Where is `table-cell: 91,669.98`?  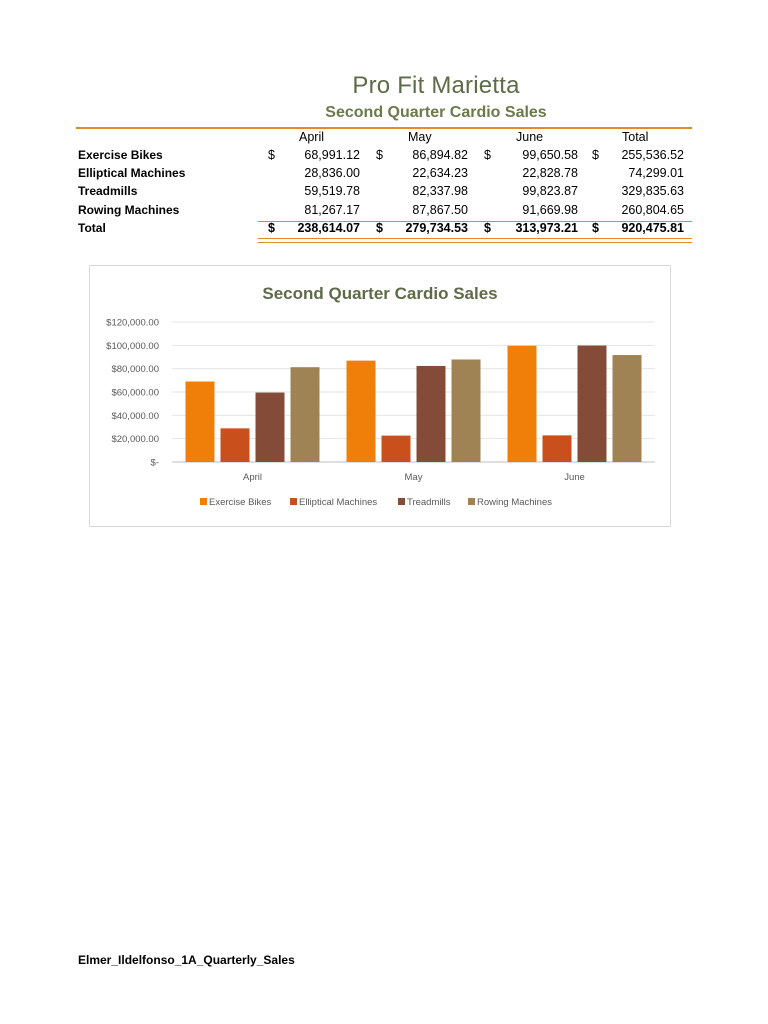
table-cell: 91,669.98 is located at coordinates (550, 210).